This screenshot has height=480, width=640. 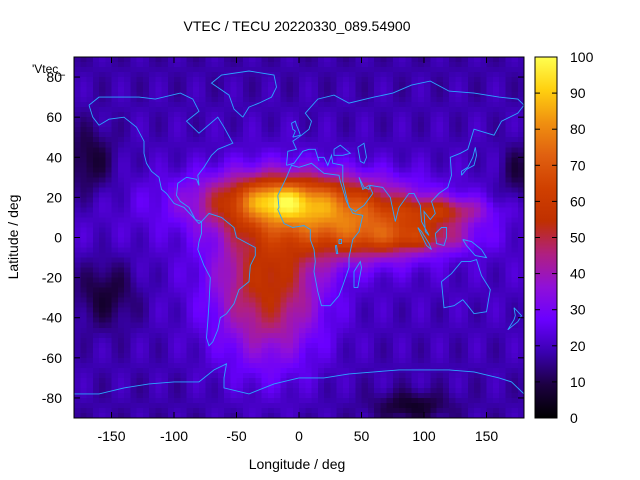 What do you see at coordinates (340, 241) in the screenshot?
I see `coastline-lake-victoria` at bounding box center [340, 241].